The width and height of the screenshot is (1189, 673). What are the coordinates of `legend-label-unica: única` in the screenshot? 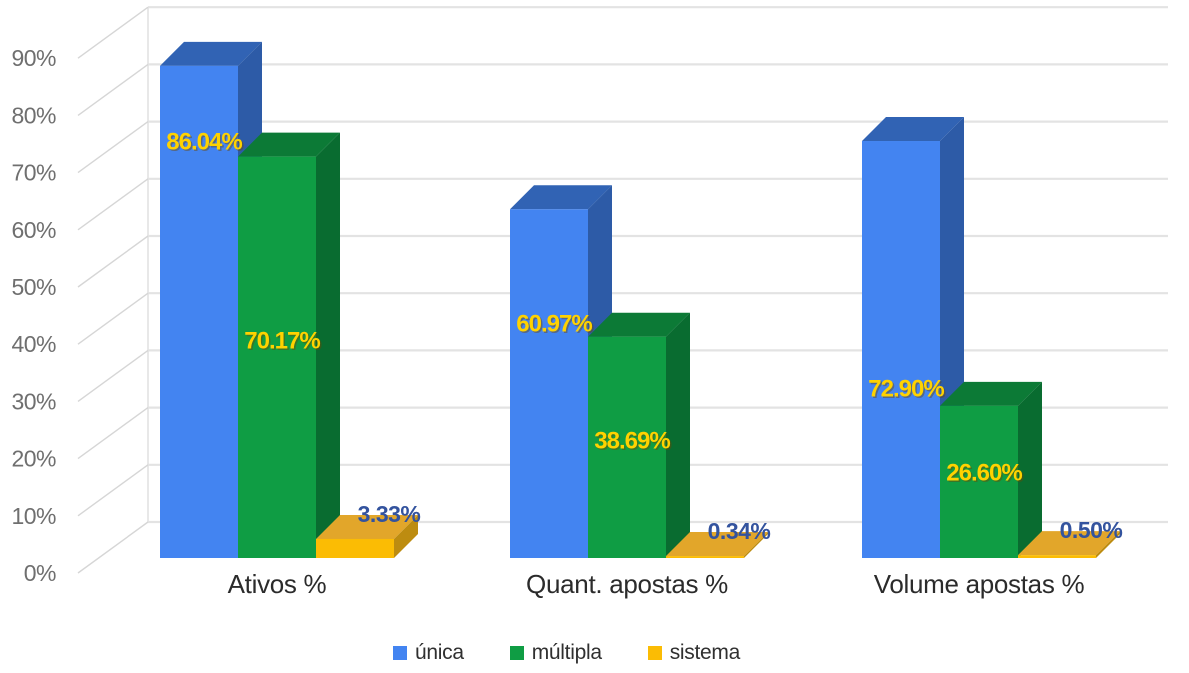 It's located at (439, 652).